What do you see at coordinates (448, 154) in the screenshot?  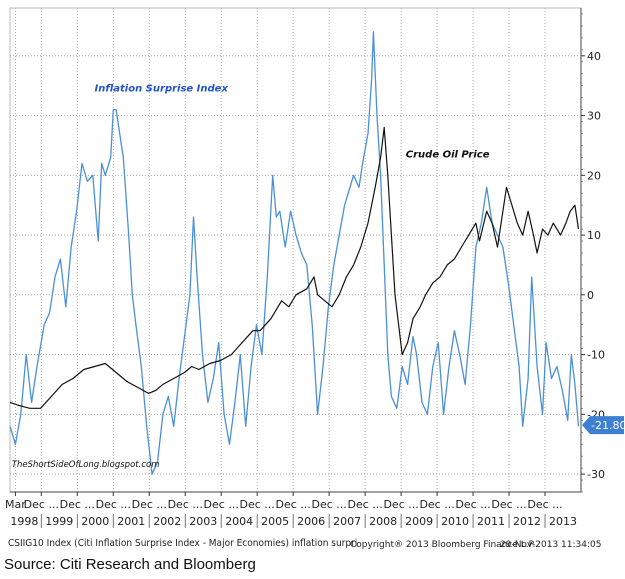 I see `annotation-crude-oil: Crude Oil Price` at bounding box center [448, 154].